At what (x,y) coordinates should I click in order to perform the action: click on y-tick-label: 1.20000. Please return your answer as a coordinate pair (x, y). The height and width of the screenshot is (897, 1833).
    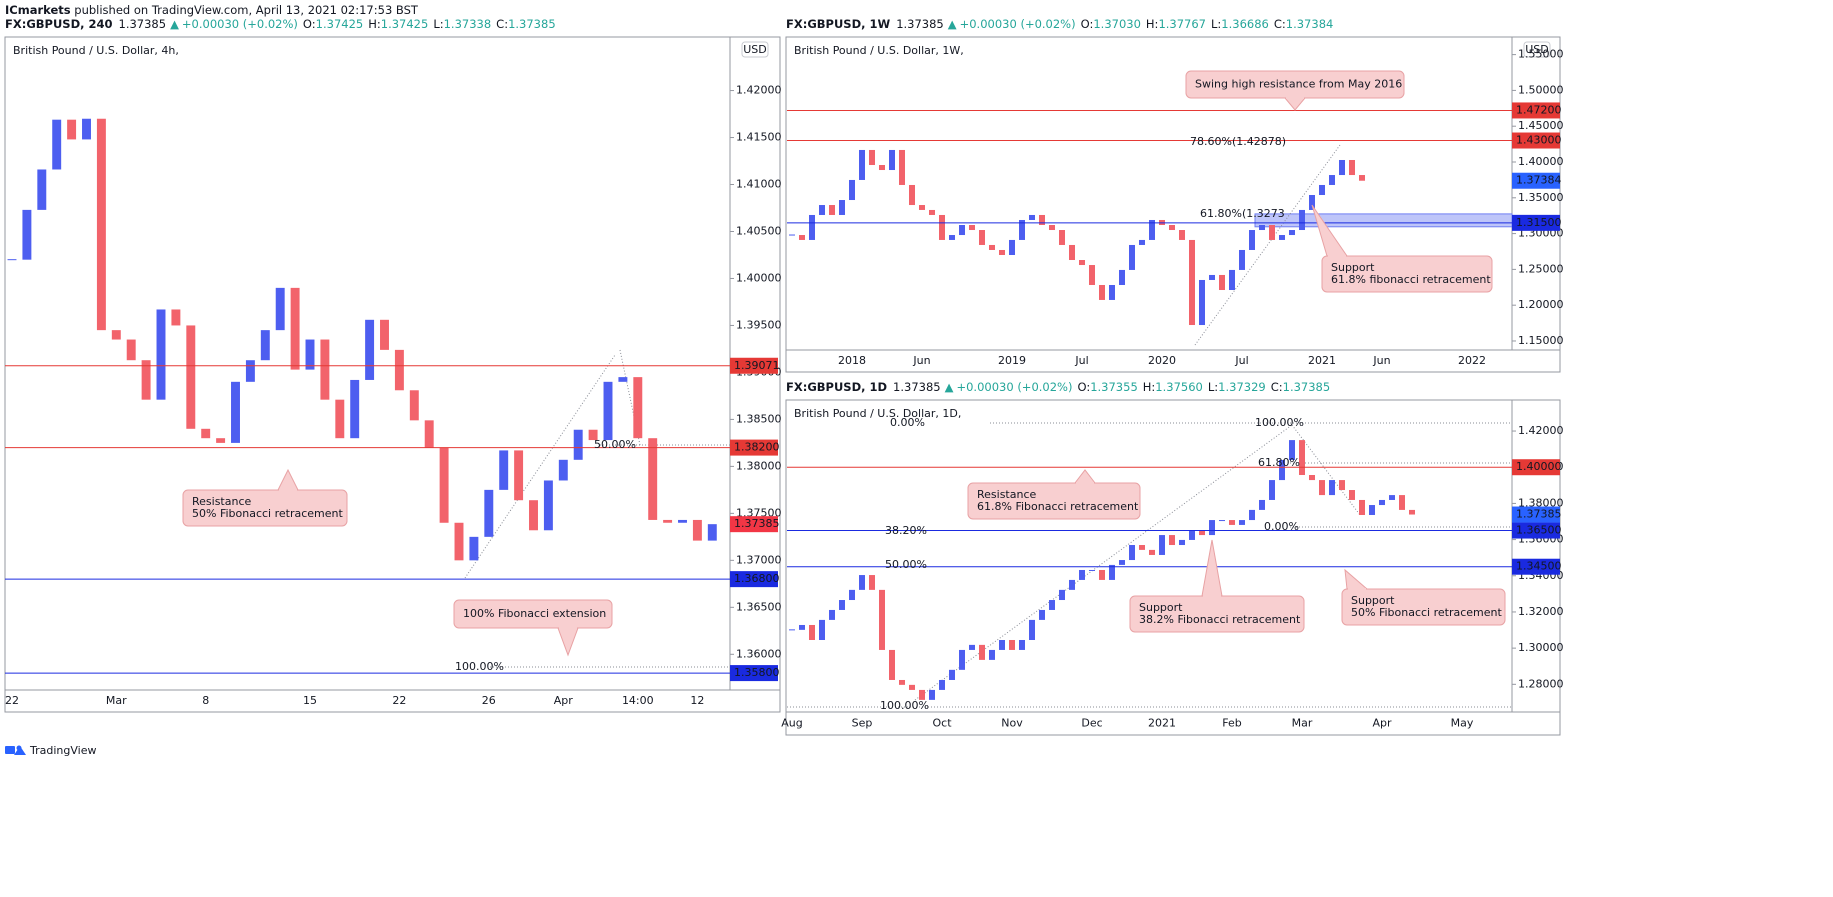
    Looking at the image, I should click on (1541, 304).